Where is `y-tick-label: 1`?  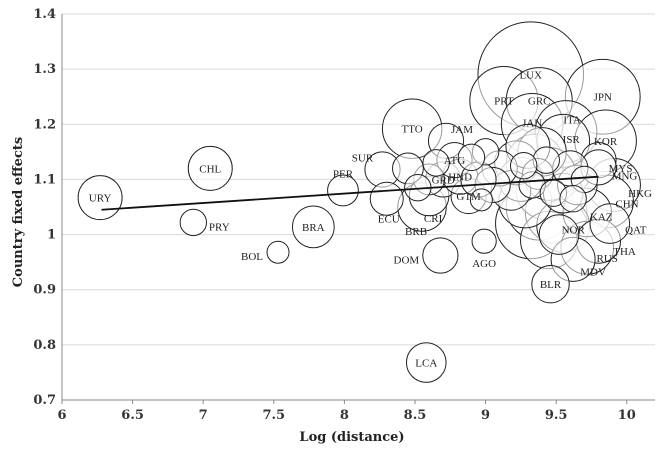 y-tick-label: 1 is located at coordinates (51, 235).